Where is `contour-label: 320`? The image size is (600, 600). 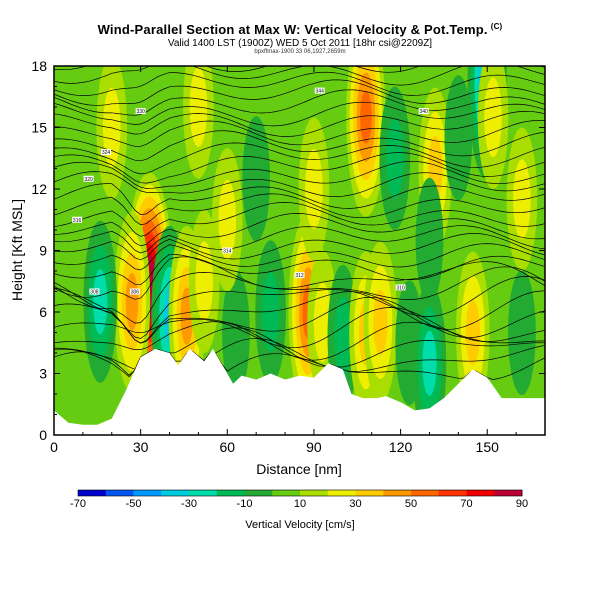
contour-label: 320 is located at coordinates (88, 180).